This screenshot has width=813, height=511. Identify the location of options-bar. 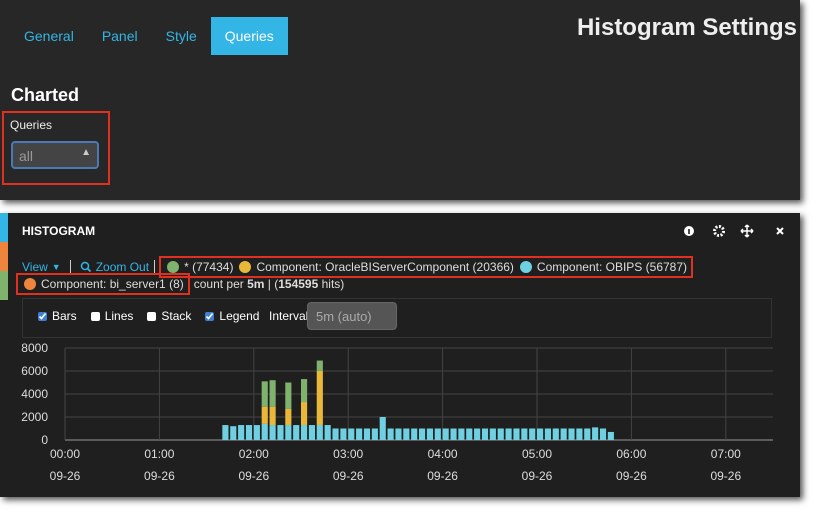
(397, 318).